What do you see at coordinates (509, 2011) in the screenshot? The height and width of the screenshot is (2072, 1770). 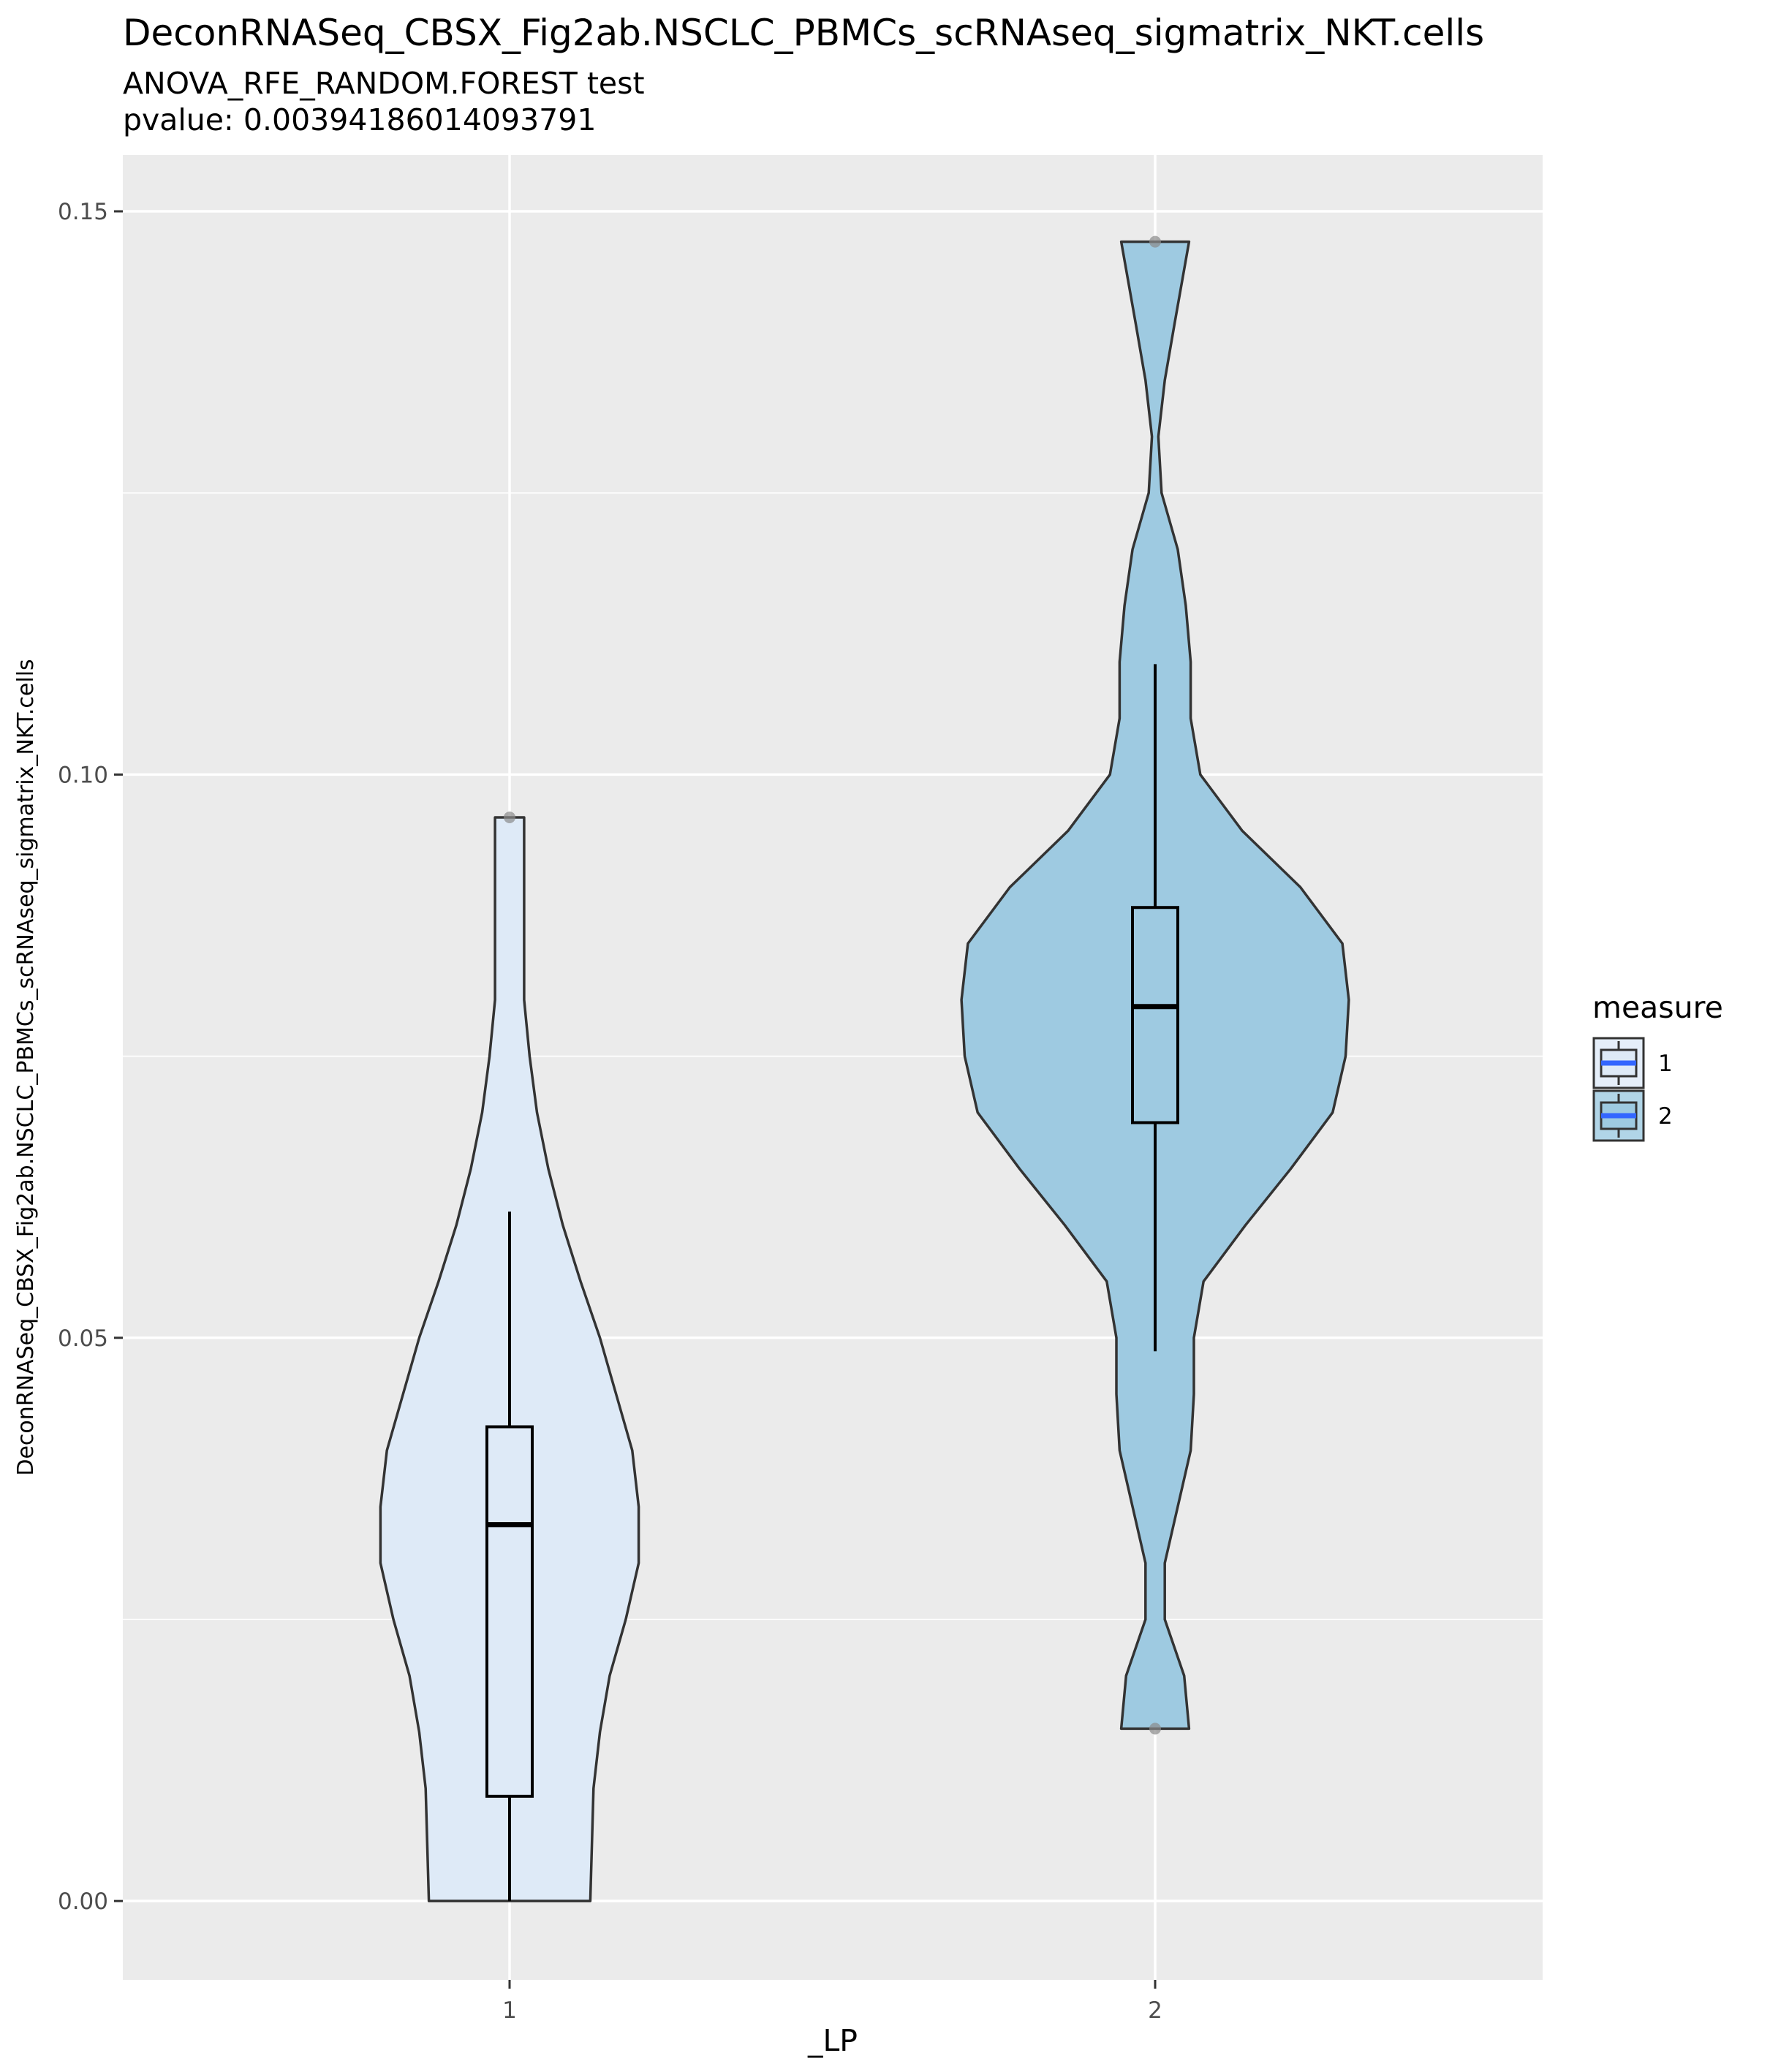 I see `x-tick-label: 1` at bounding box center [509, 2011].